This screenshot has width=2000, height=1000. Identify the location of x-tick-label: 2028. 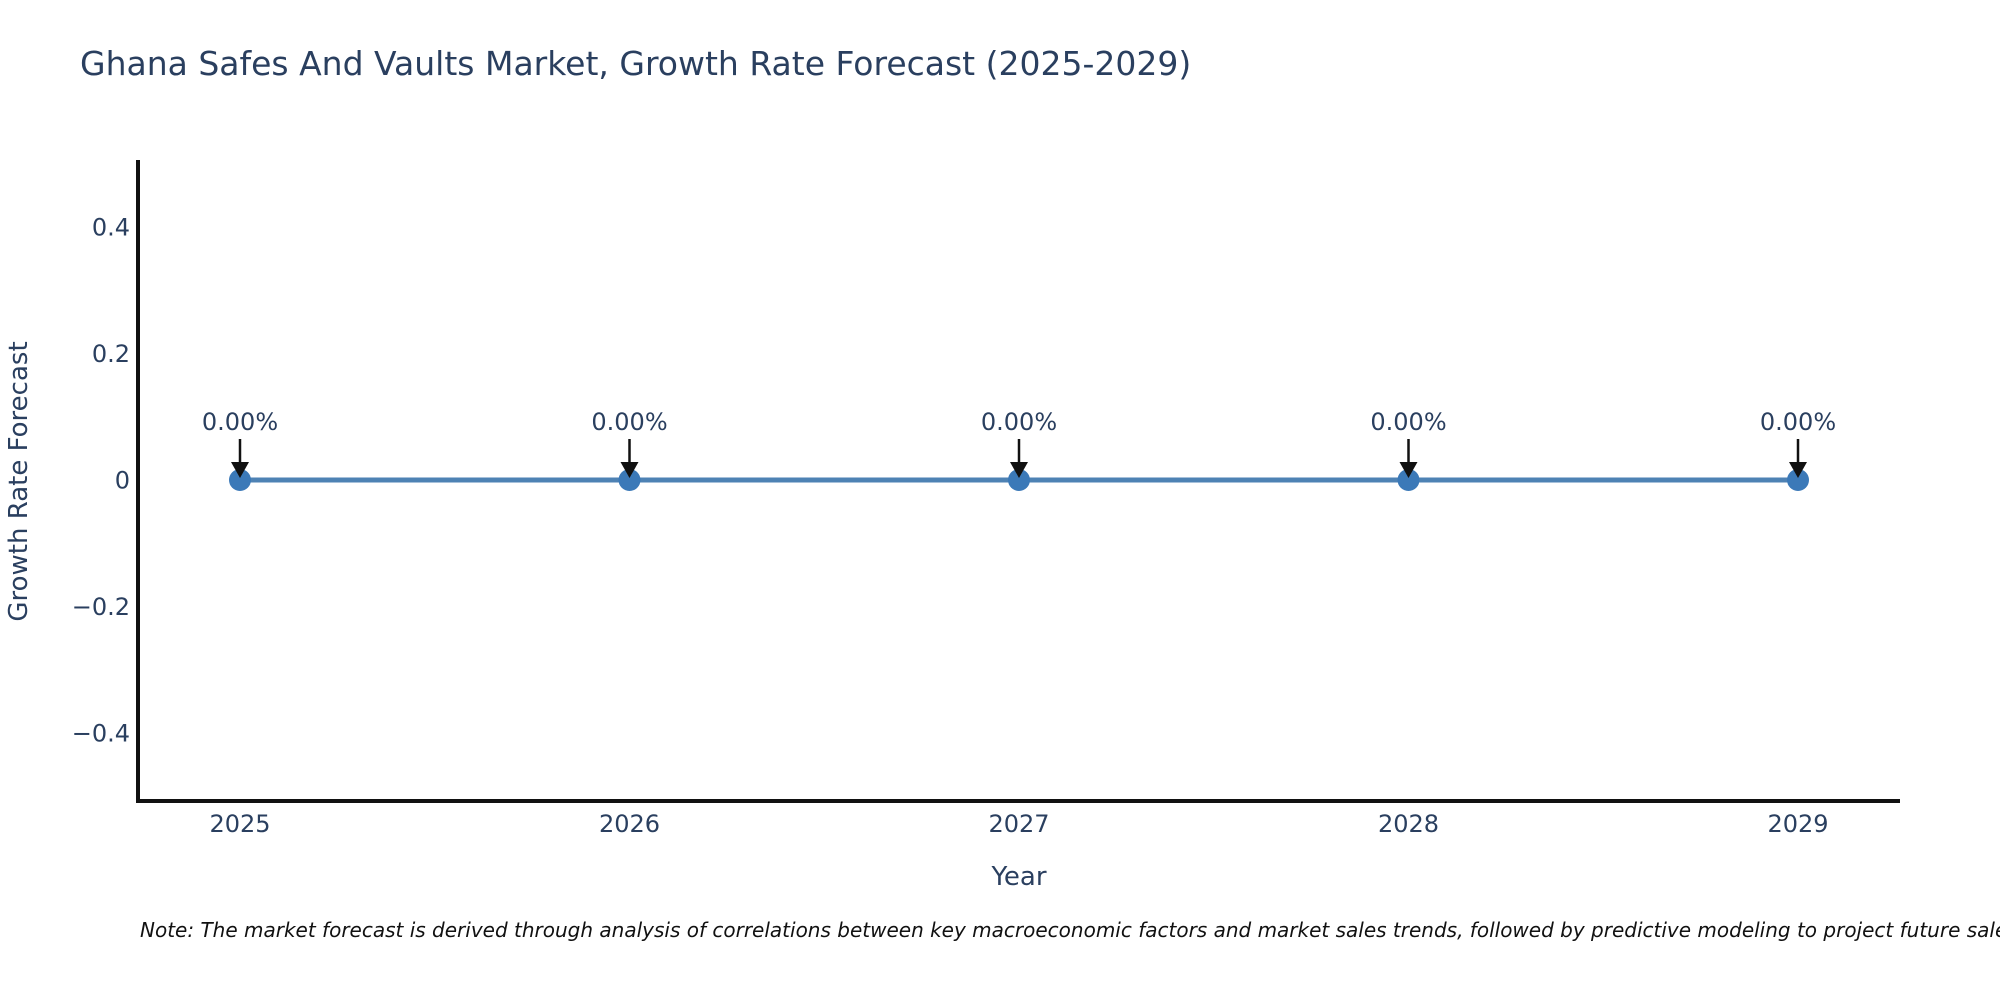
(1408, 824).